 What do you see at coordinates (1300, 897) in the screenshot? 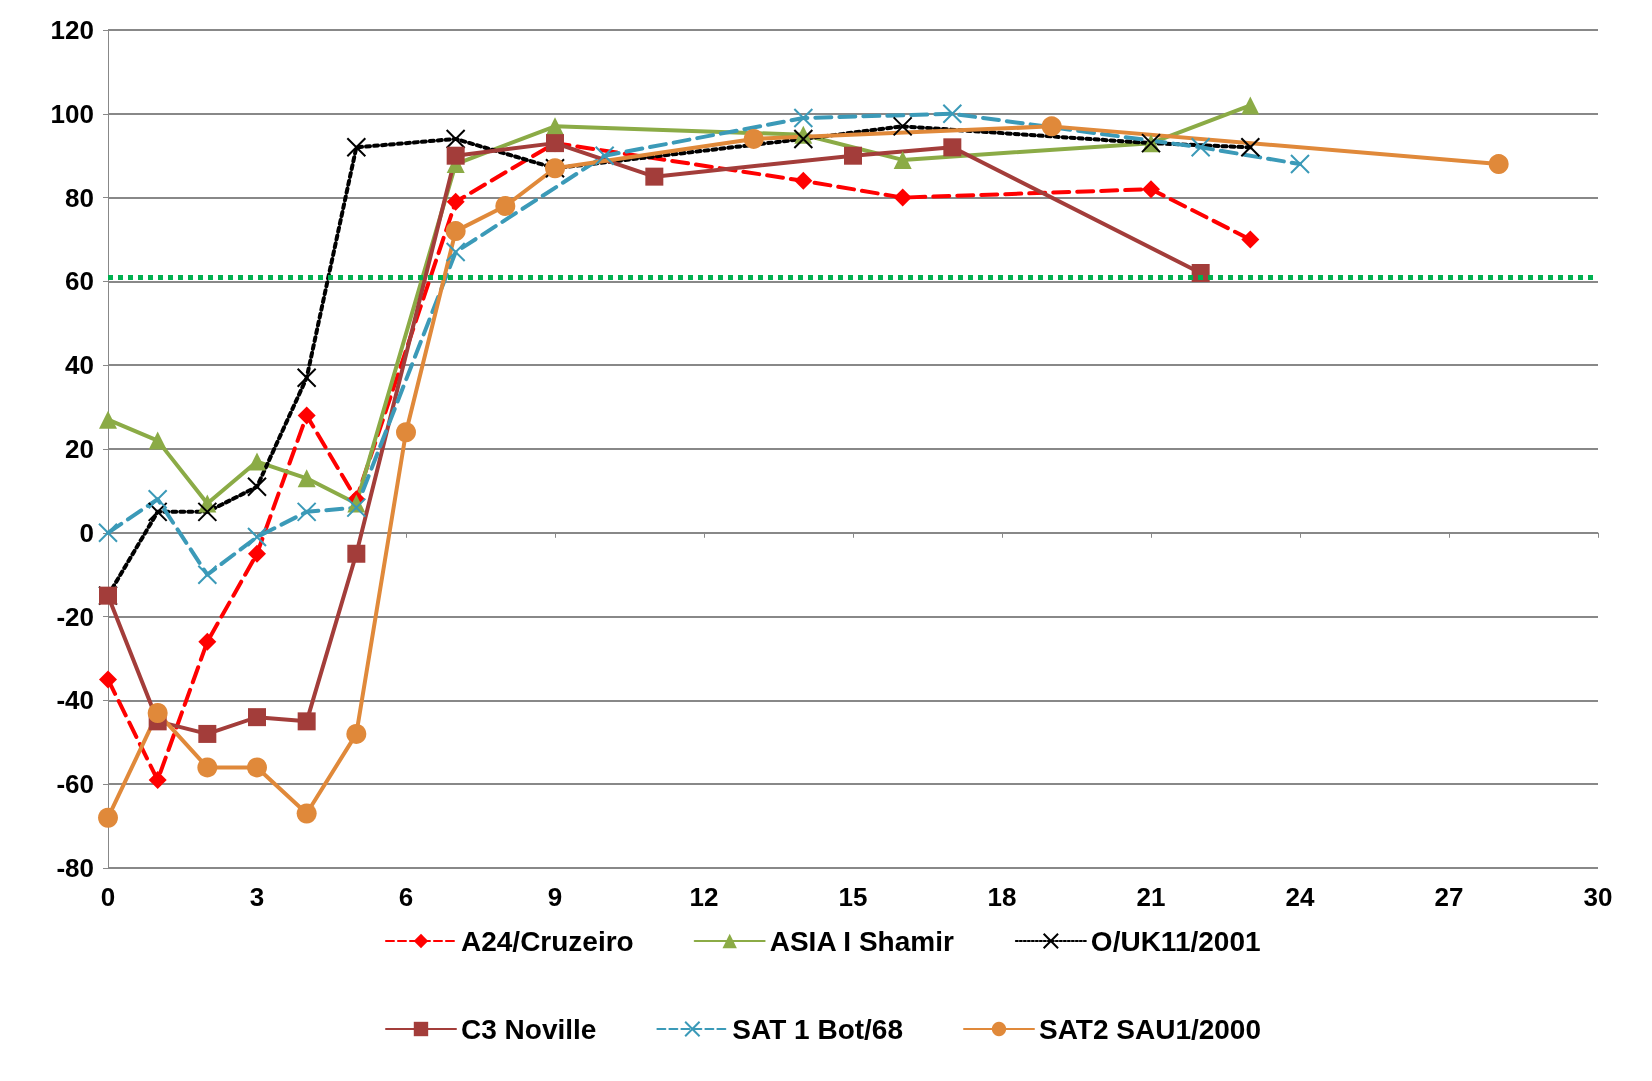
I see `x-tick-label: 24` at bounding box center [1300, 897].